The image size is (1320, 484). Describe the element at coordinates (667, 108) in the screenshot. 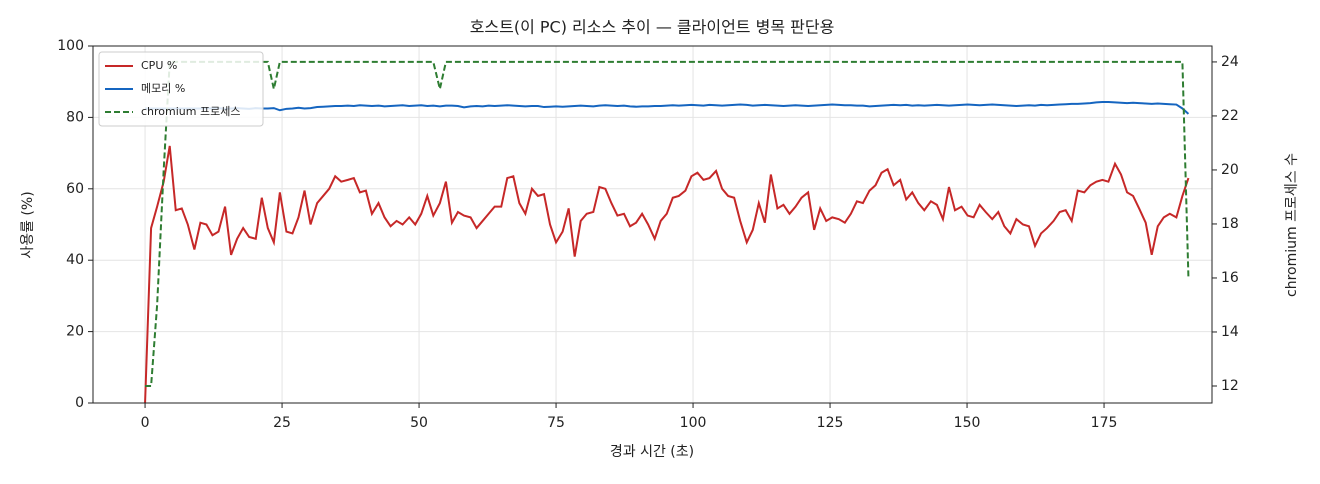

I see `series-line` at that location.